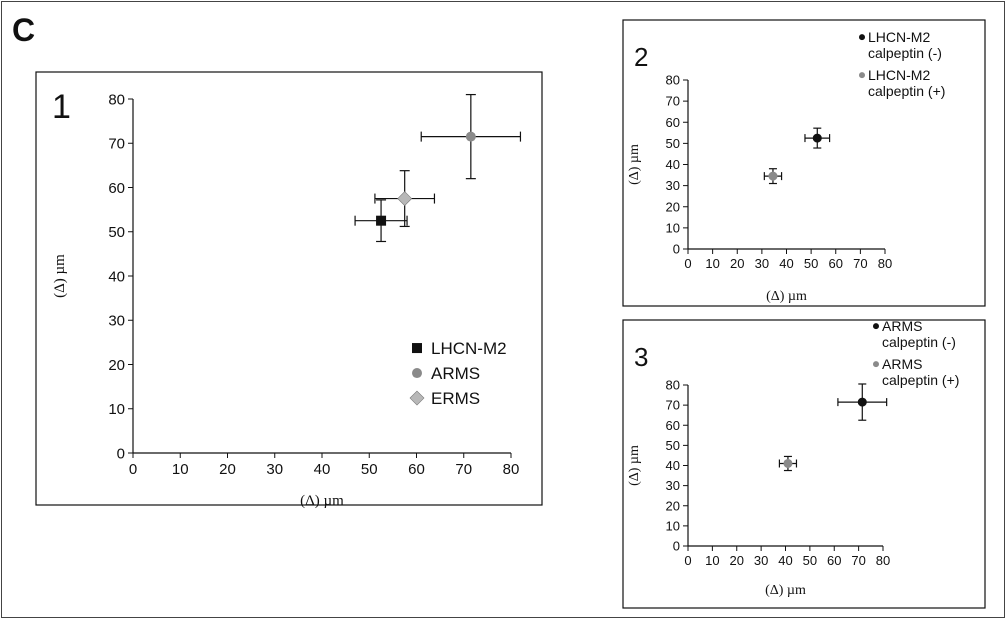  What do you see at coordinates (905, 45) in the screenshot?
I see `legend-label: LHCN-M2 calpeptin (-)` at bounding box center [905, 45].